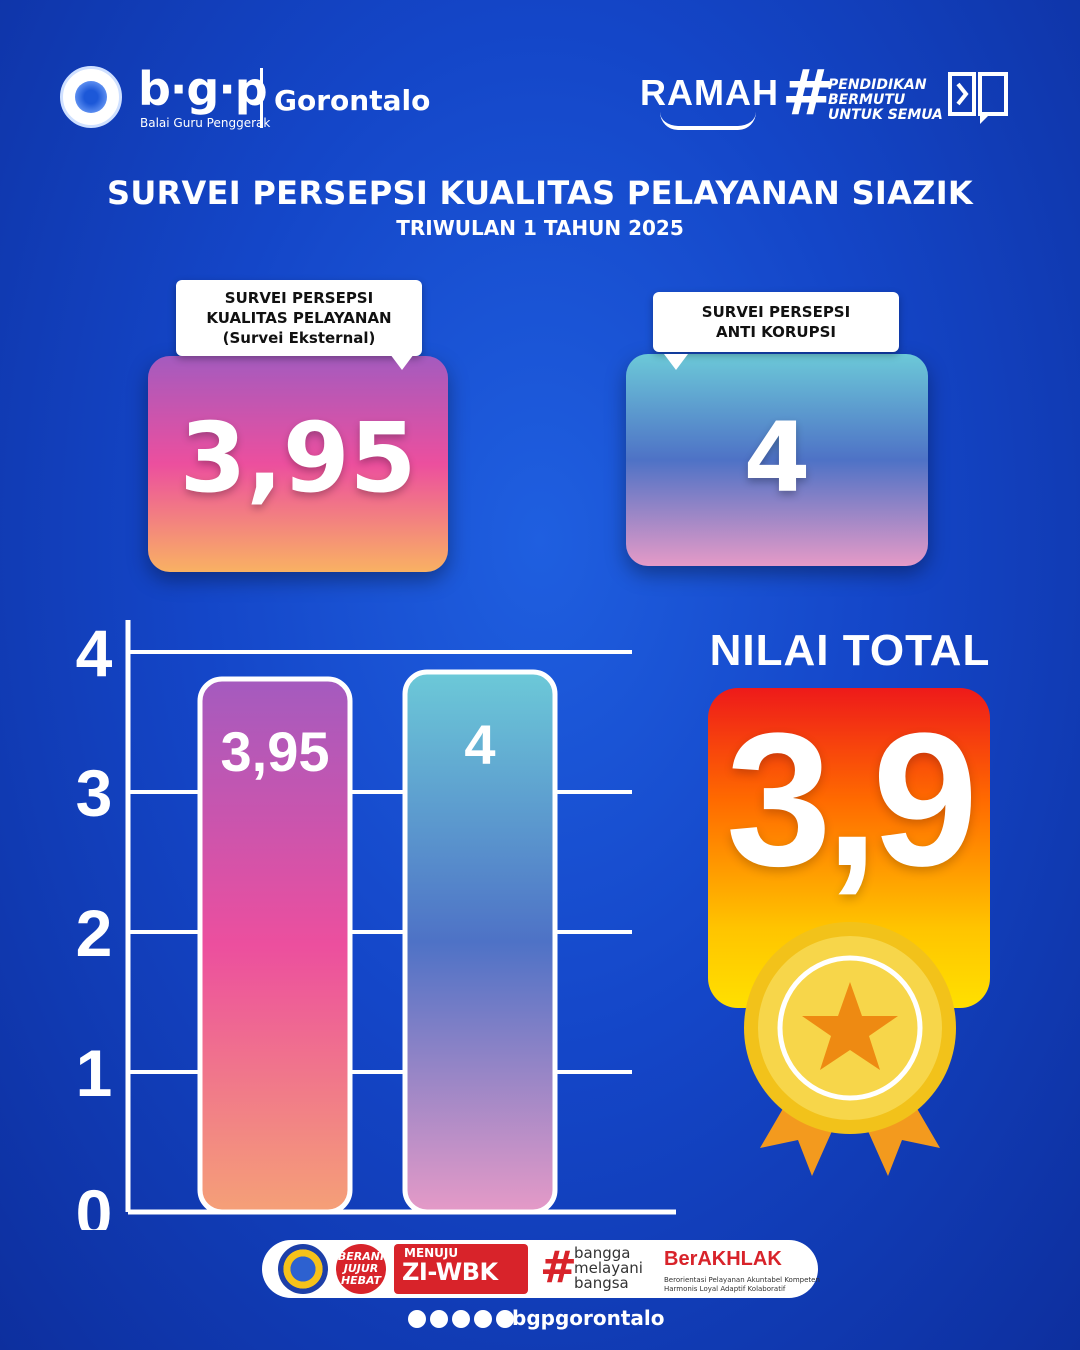  I want to click on bangga-line: melayani, so click(608, 1268).